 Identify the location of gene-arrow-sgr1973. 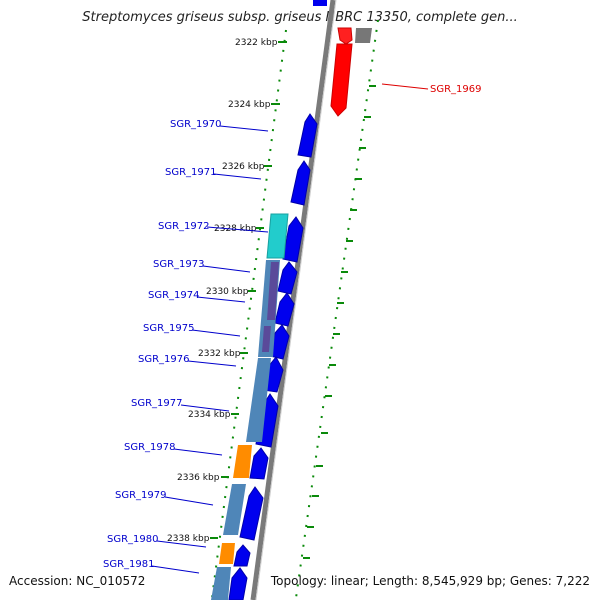
(287, 278).